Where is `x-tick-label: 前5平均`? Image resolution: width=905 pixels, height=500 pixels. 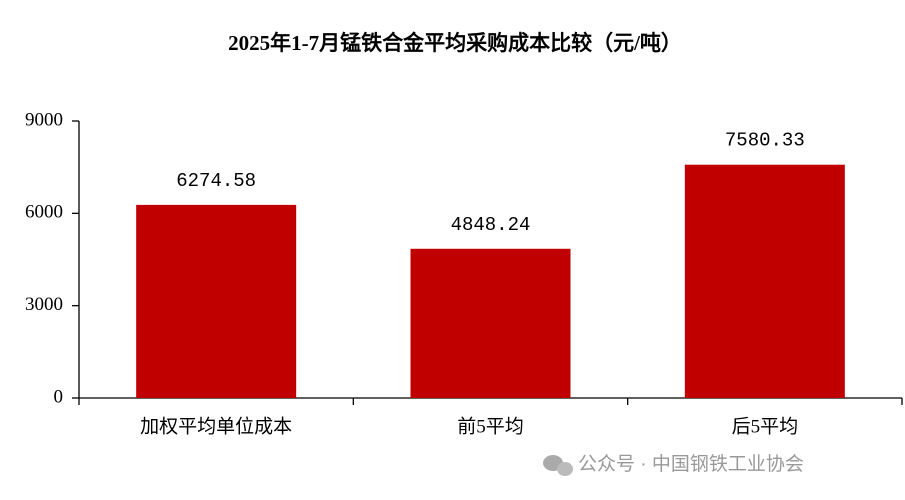
x-tick-label: 前5平均 is located at coordinates (490, 426).